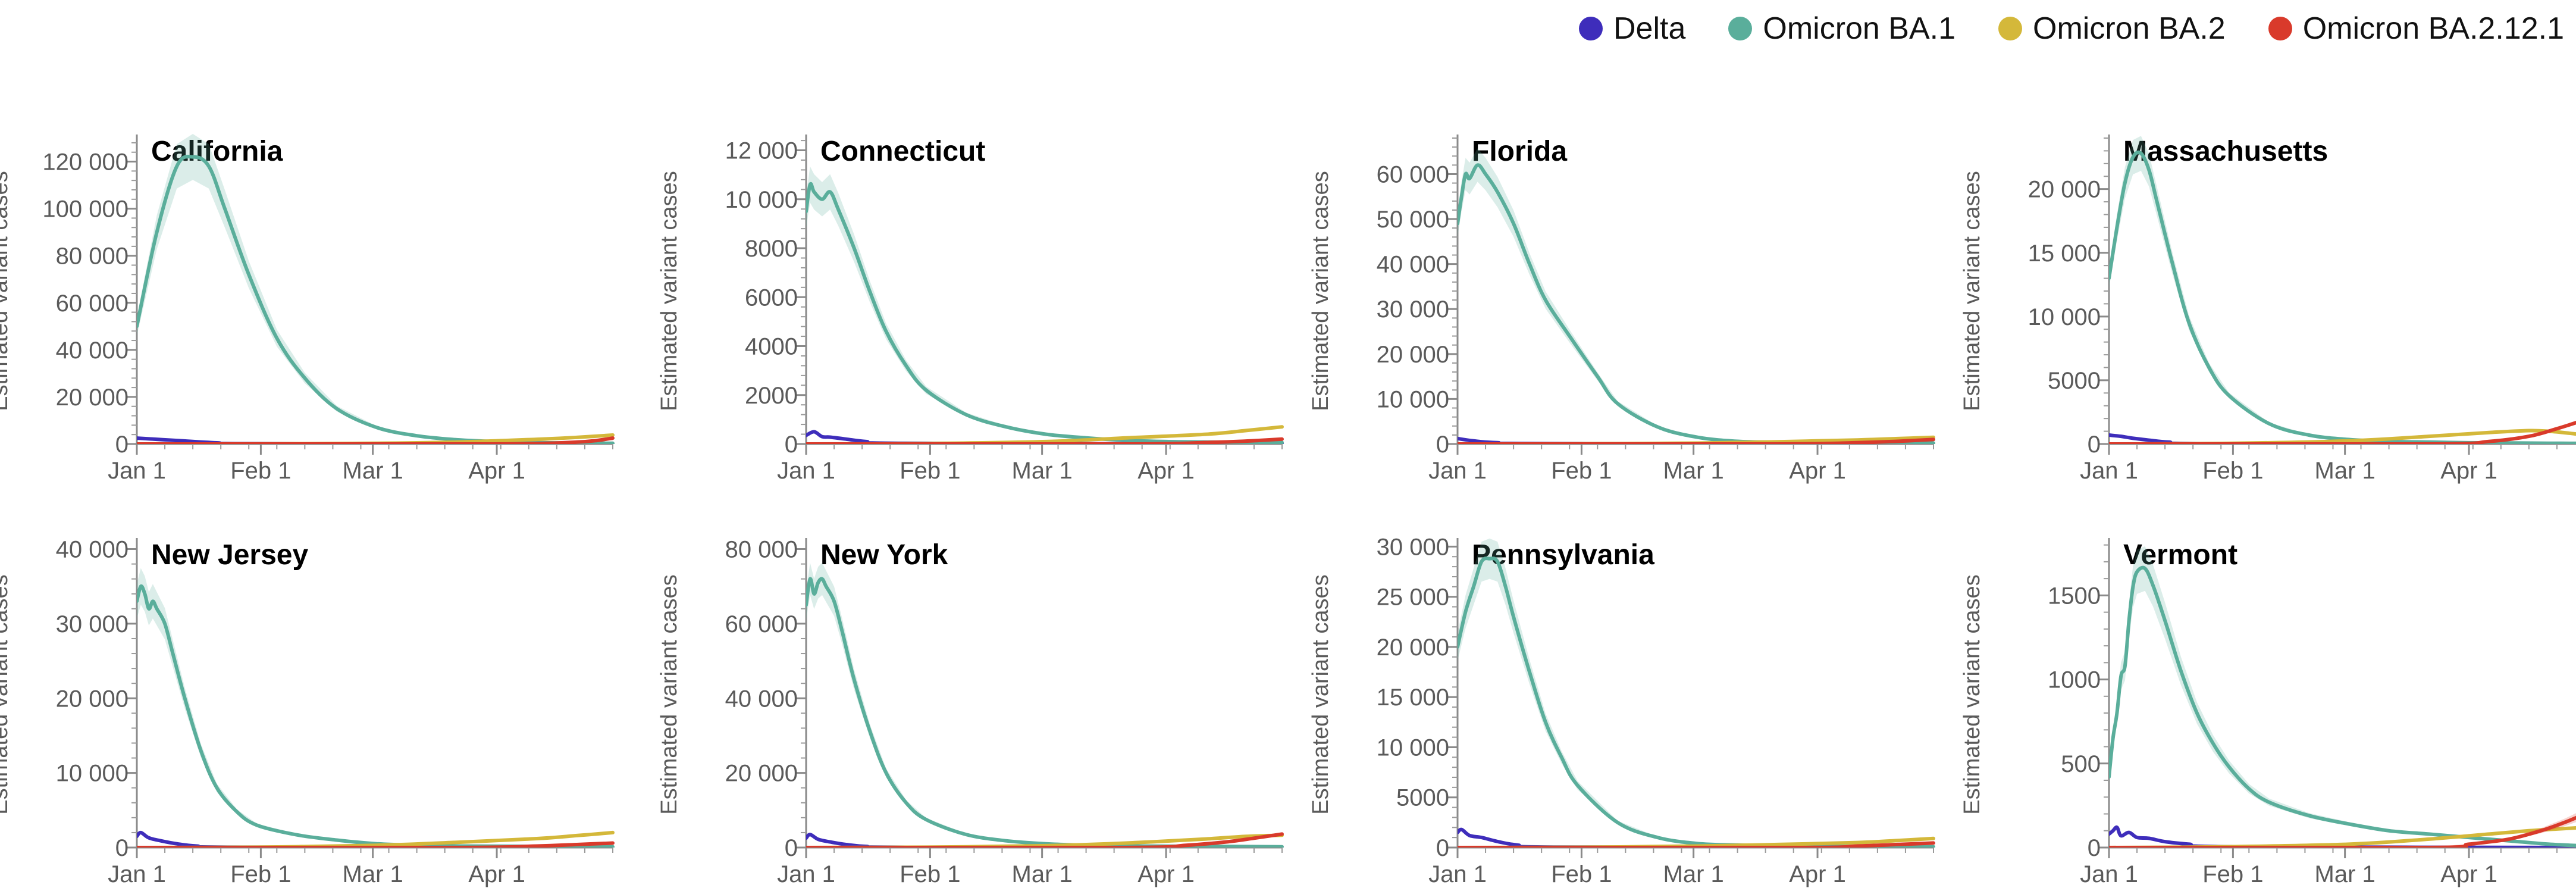 Image resolution: width=2576 pixels, height=888 pixels. What do you see at coordinates (2225, 151) in the screenshot?
I see `panel-title: Massachusetts` at bounding box center [2225, 151].